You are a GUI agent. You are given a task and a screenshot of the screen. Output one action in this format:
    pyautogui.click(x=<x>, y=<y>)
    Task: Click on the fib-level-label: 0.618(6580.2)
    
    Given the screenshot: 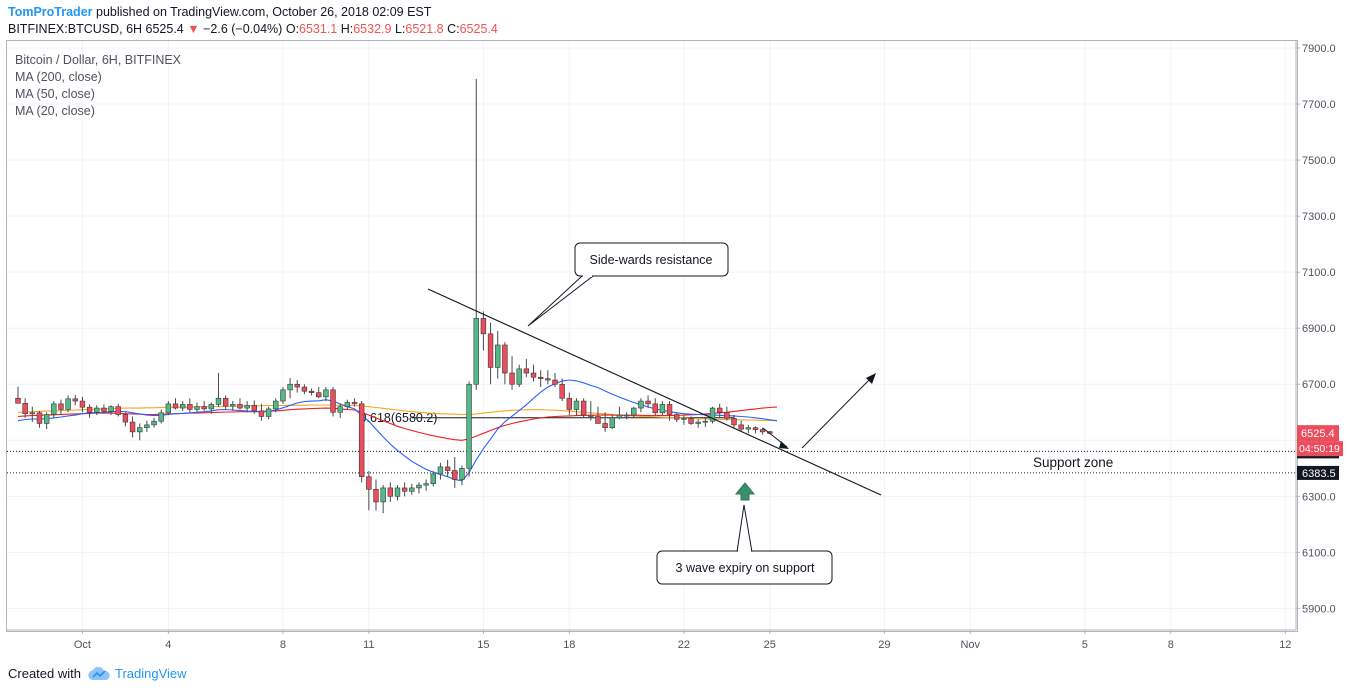 What is the action you would take?
    pyautogui.click(x=399, y=418)
    